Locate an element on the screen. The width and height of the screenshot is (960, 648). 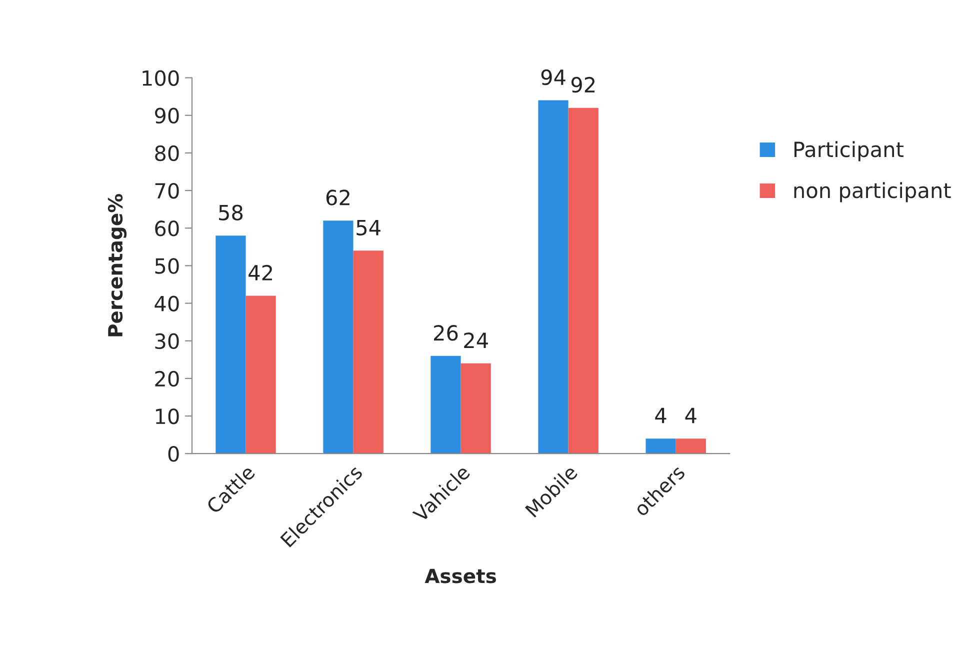
data-label: 24 is located at coordinates (476, 340).